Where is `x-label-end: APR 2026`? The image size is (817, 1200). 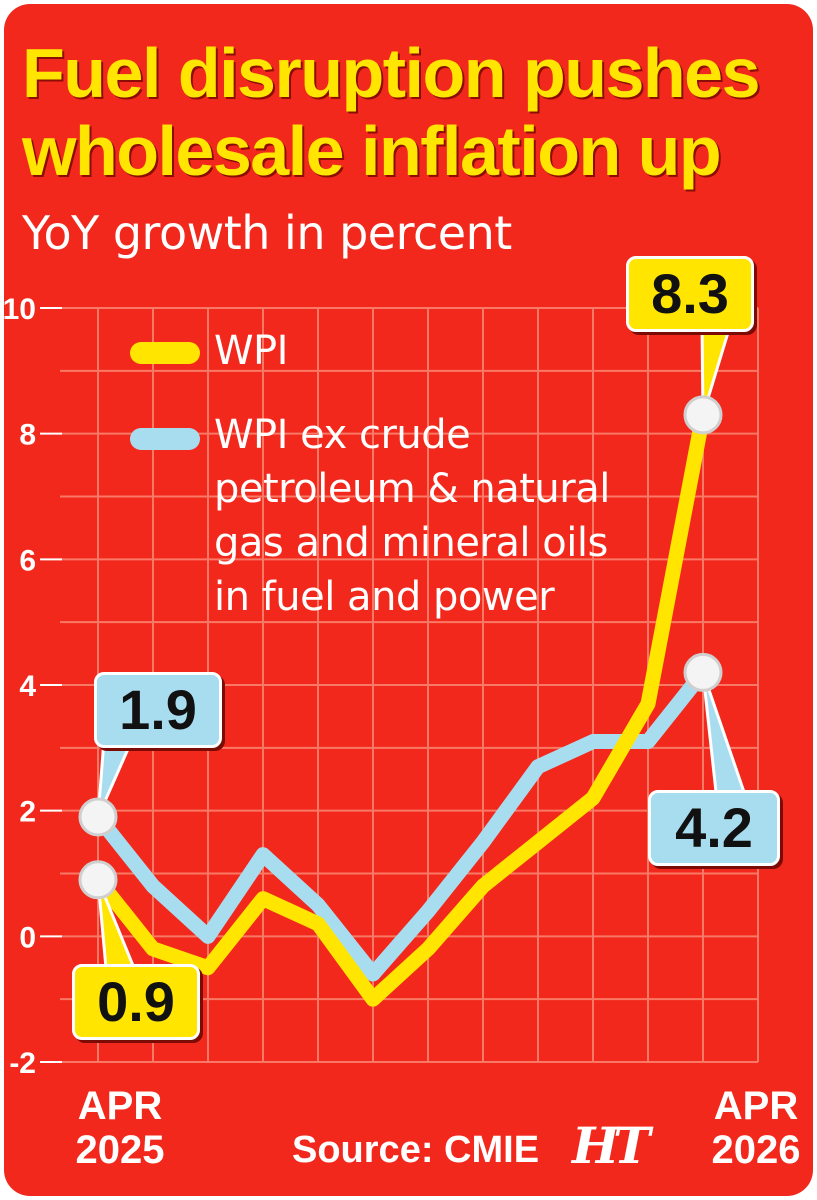 x-label-end: APR 2026 is located at coordinates (756, 1128).